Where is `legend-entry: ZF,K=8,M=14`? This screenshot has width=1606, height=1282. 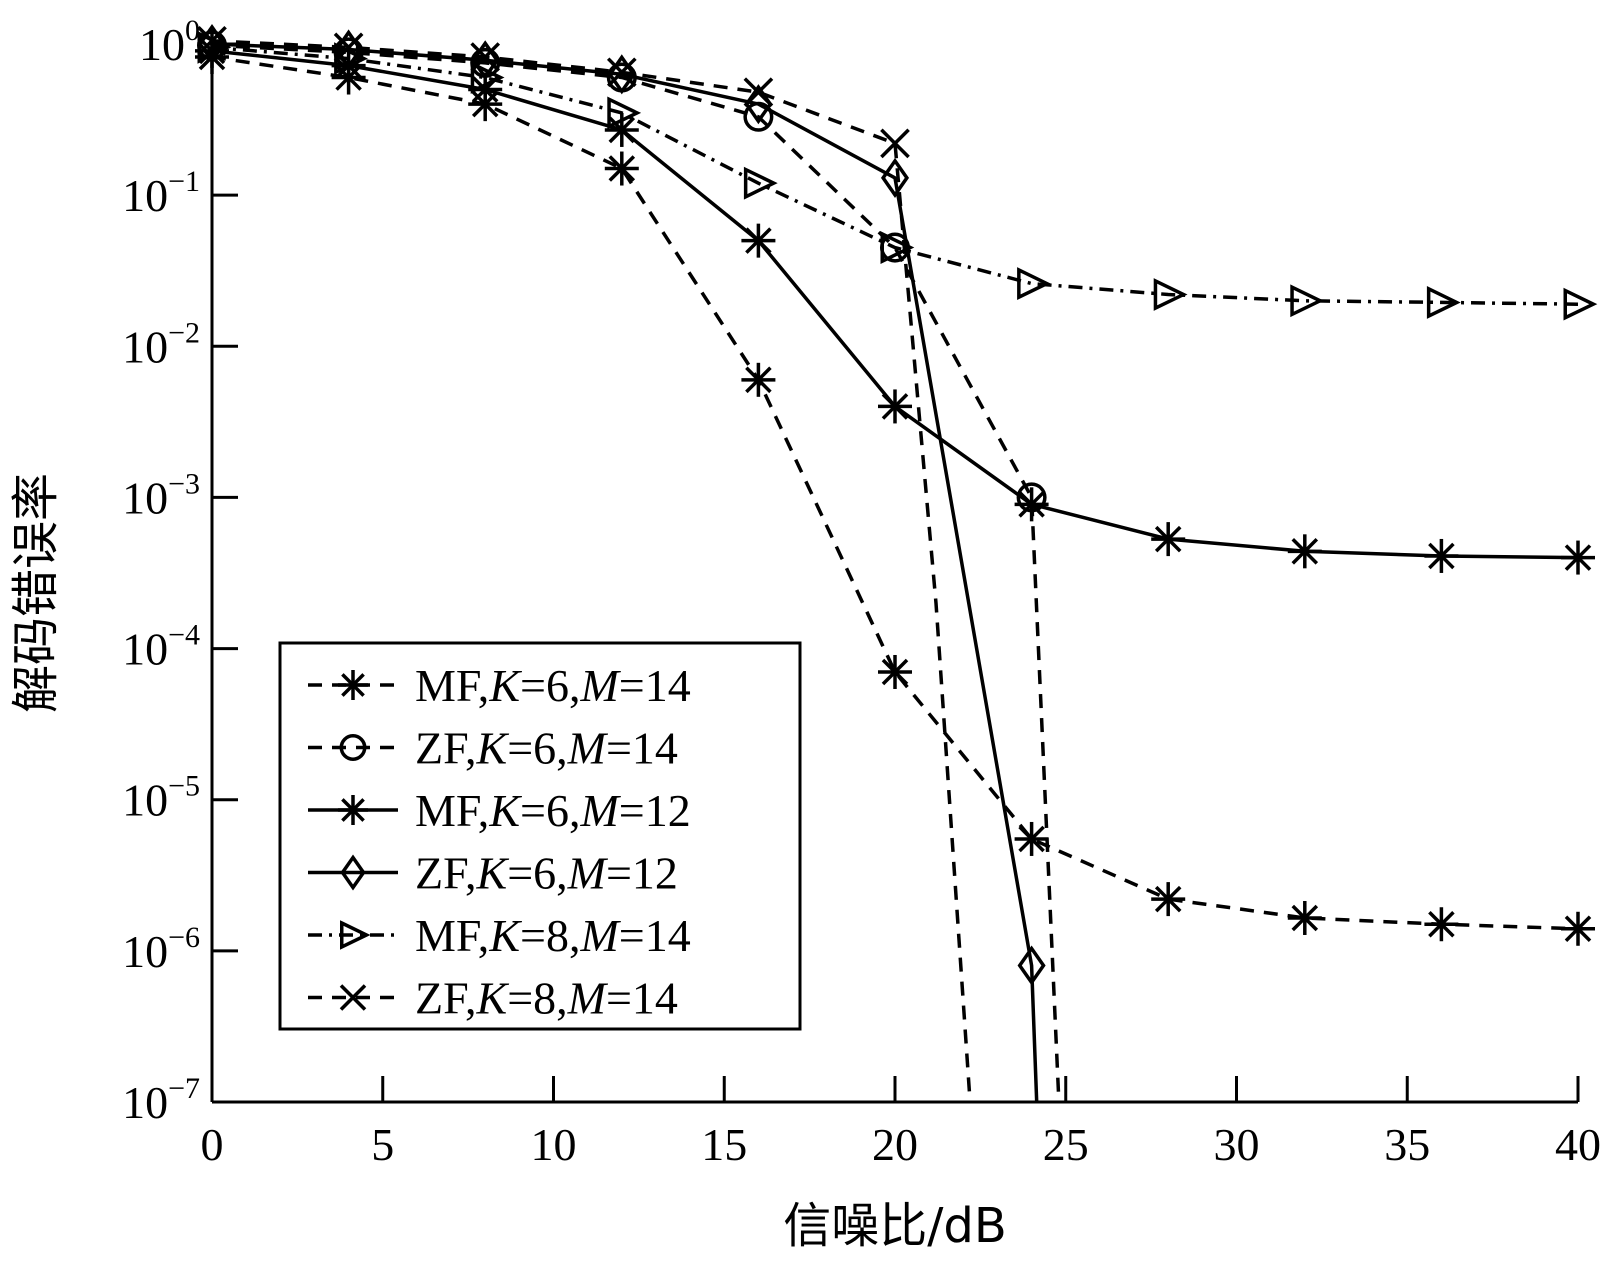 legend-entry: ZF,K=8,M=14 is located at coordinates (493, 998).